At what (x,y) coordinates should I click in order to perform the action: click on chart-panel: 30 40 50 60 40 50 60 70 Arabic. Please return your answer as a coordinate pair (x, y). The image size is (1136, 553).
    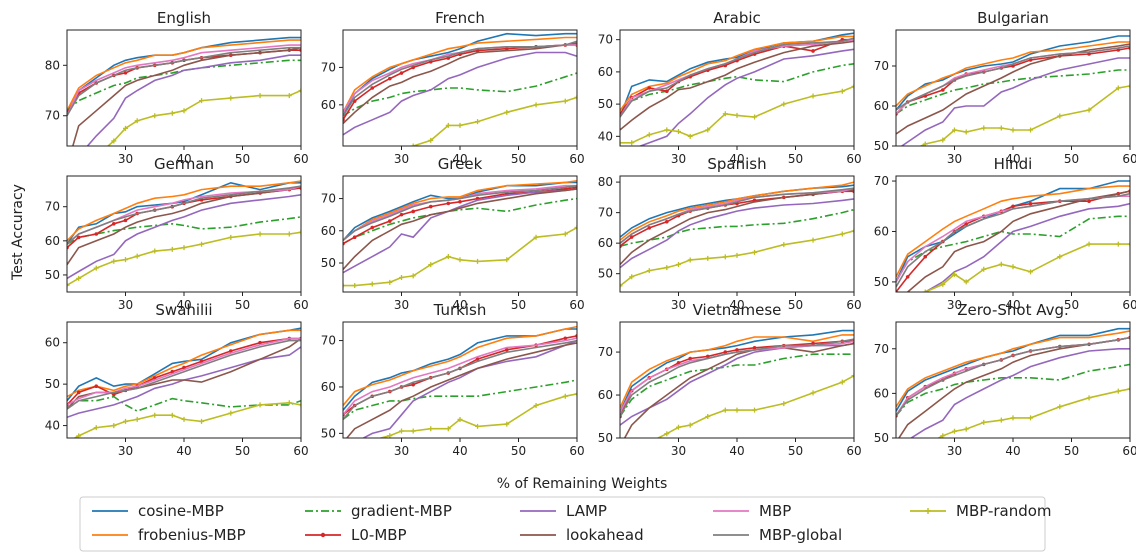
    Looking at the image, I should click on (730, 87).